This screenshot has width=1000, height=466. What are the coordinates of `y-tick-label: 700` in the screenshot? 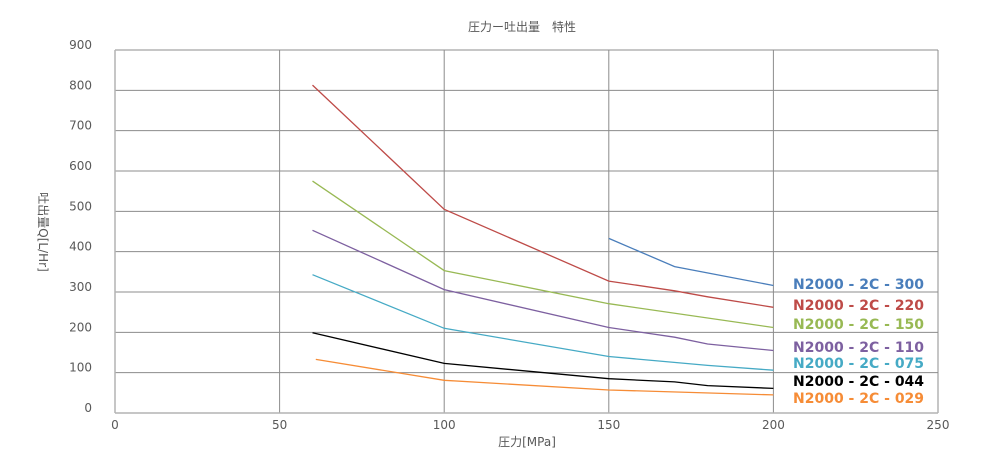 It's located at (80, 126).